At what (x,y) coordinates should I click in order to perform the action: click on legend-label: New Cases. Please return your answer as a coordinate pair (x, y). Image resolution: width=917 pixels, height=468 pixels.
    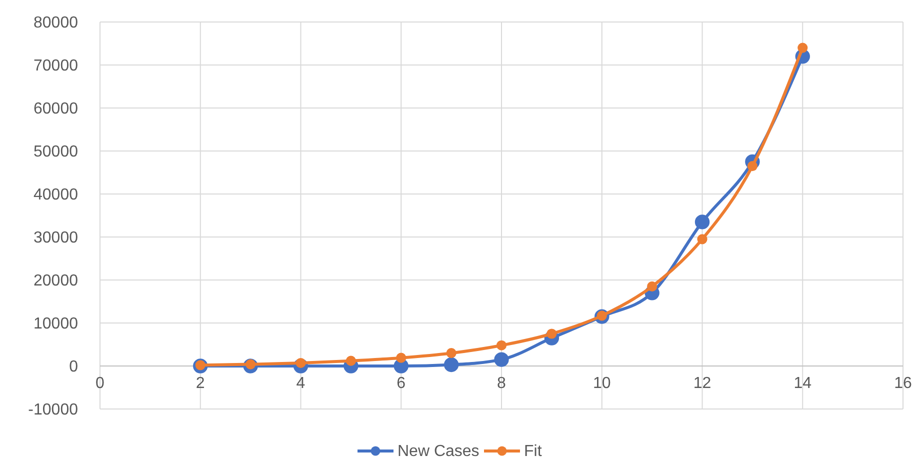
    Looking at the image, I should click on (439, 451).